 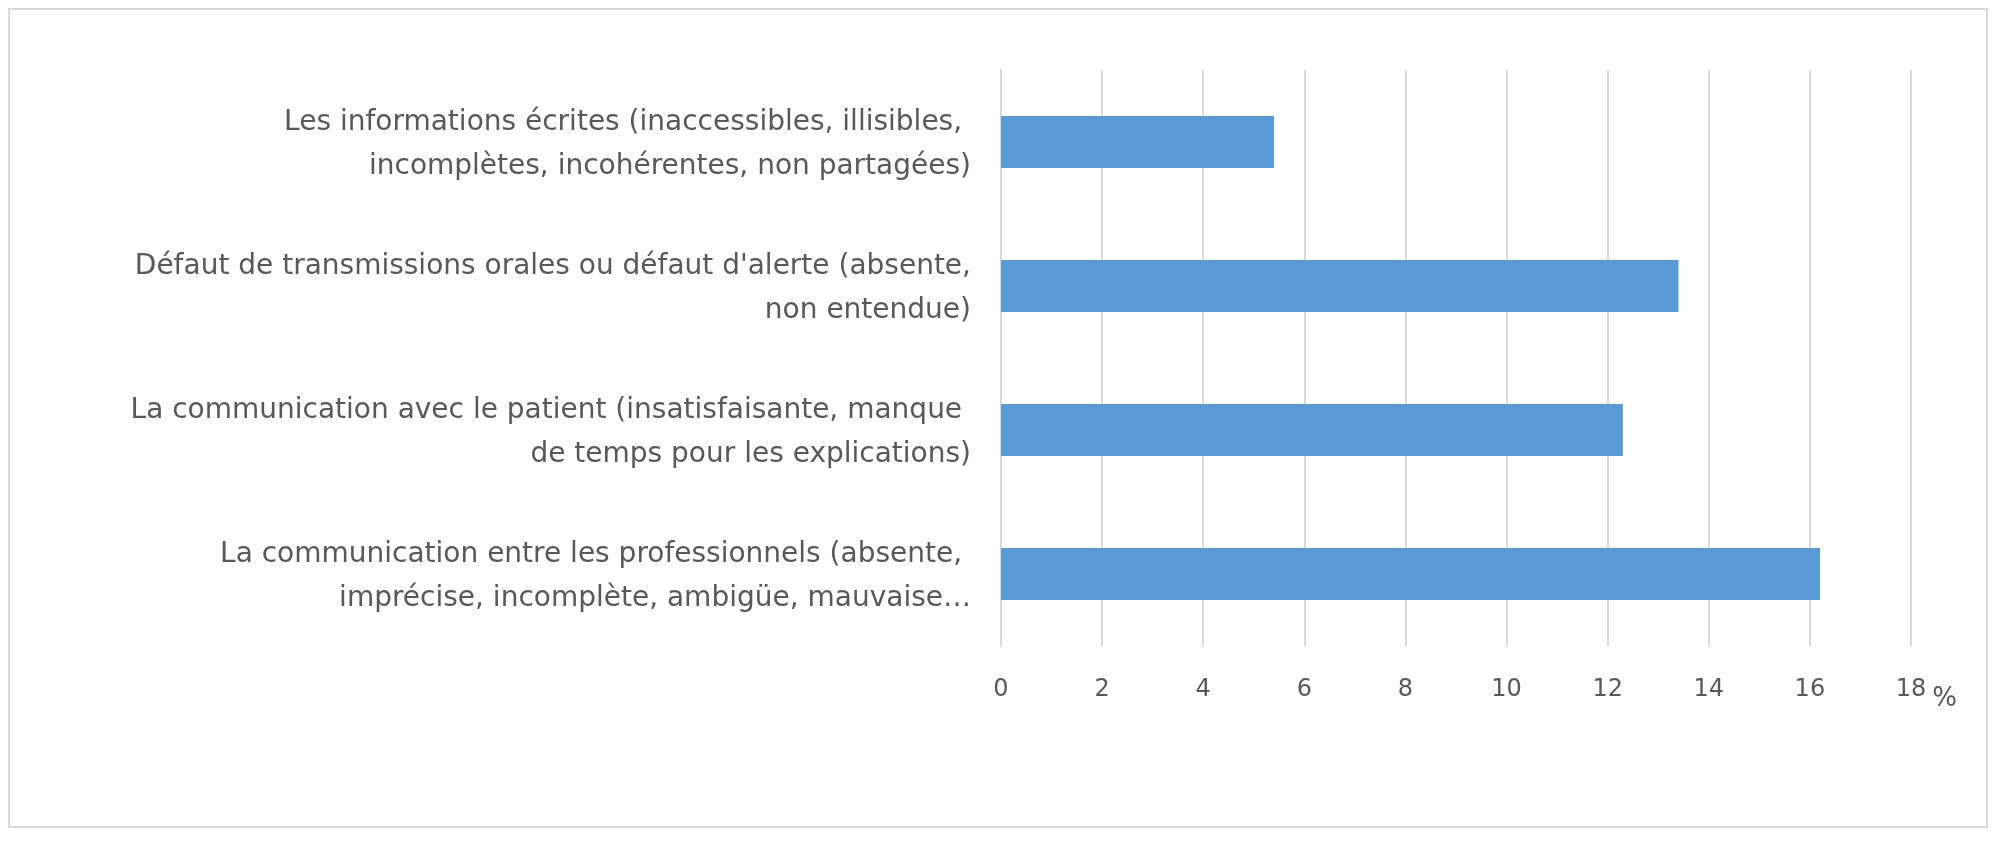 What do you see at coordinates (1944, 697) in the screenshot?
I see `x-axis-title: %` at bounding box center [1944, 697].